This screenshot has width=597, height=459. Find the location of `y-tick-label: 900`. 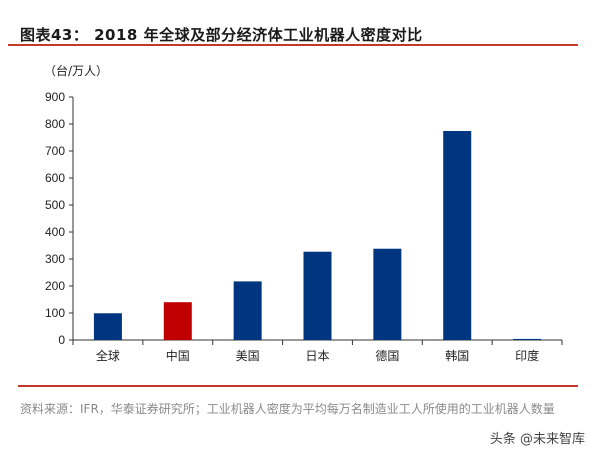

y-tick-label: 900 is located at coordinates (55, 97).